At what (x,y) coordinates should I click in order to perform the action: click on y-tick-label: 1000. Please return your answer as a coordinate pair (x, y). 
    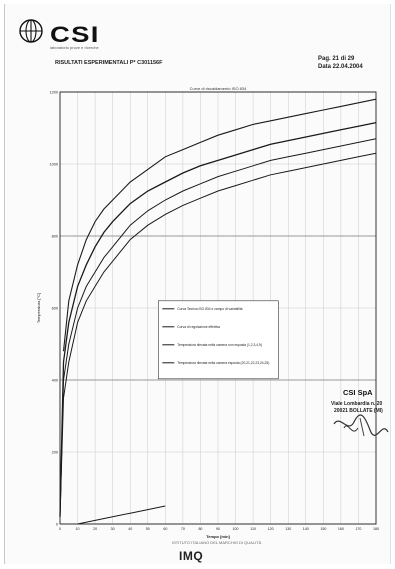
    Looking at the image, I should click on (54, 164).